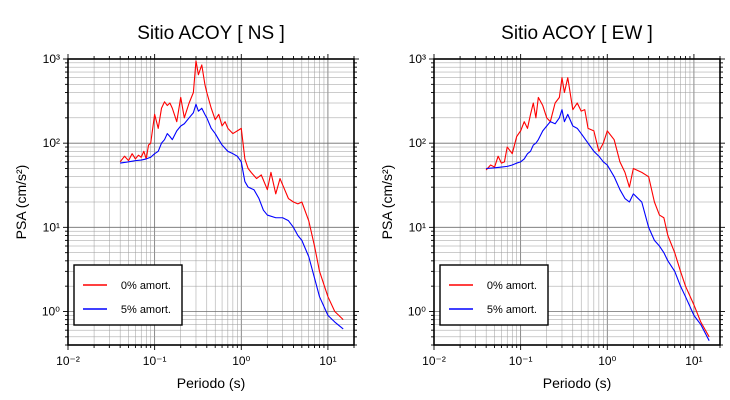  Describe the element at coordinates (577, 33) in the screenshot. I see `chart-title: Sitio ACOY [ EW ]` at that location.